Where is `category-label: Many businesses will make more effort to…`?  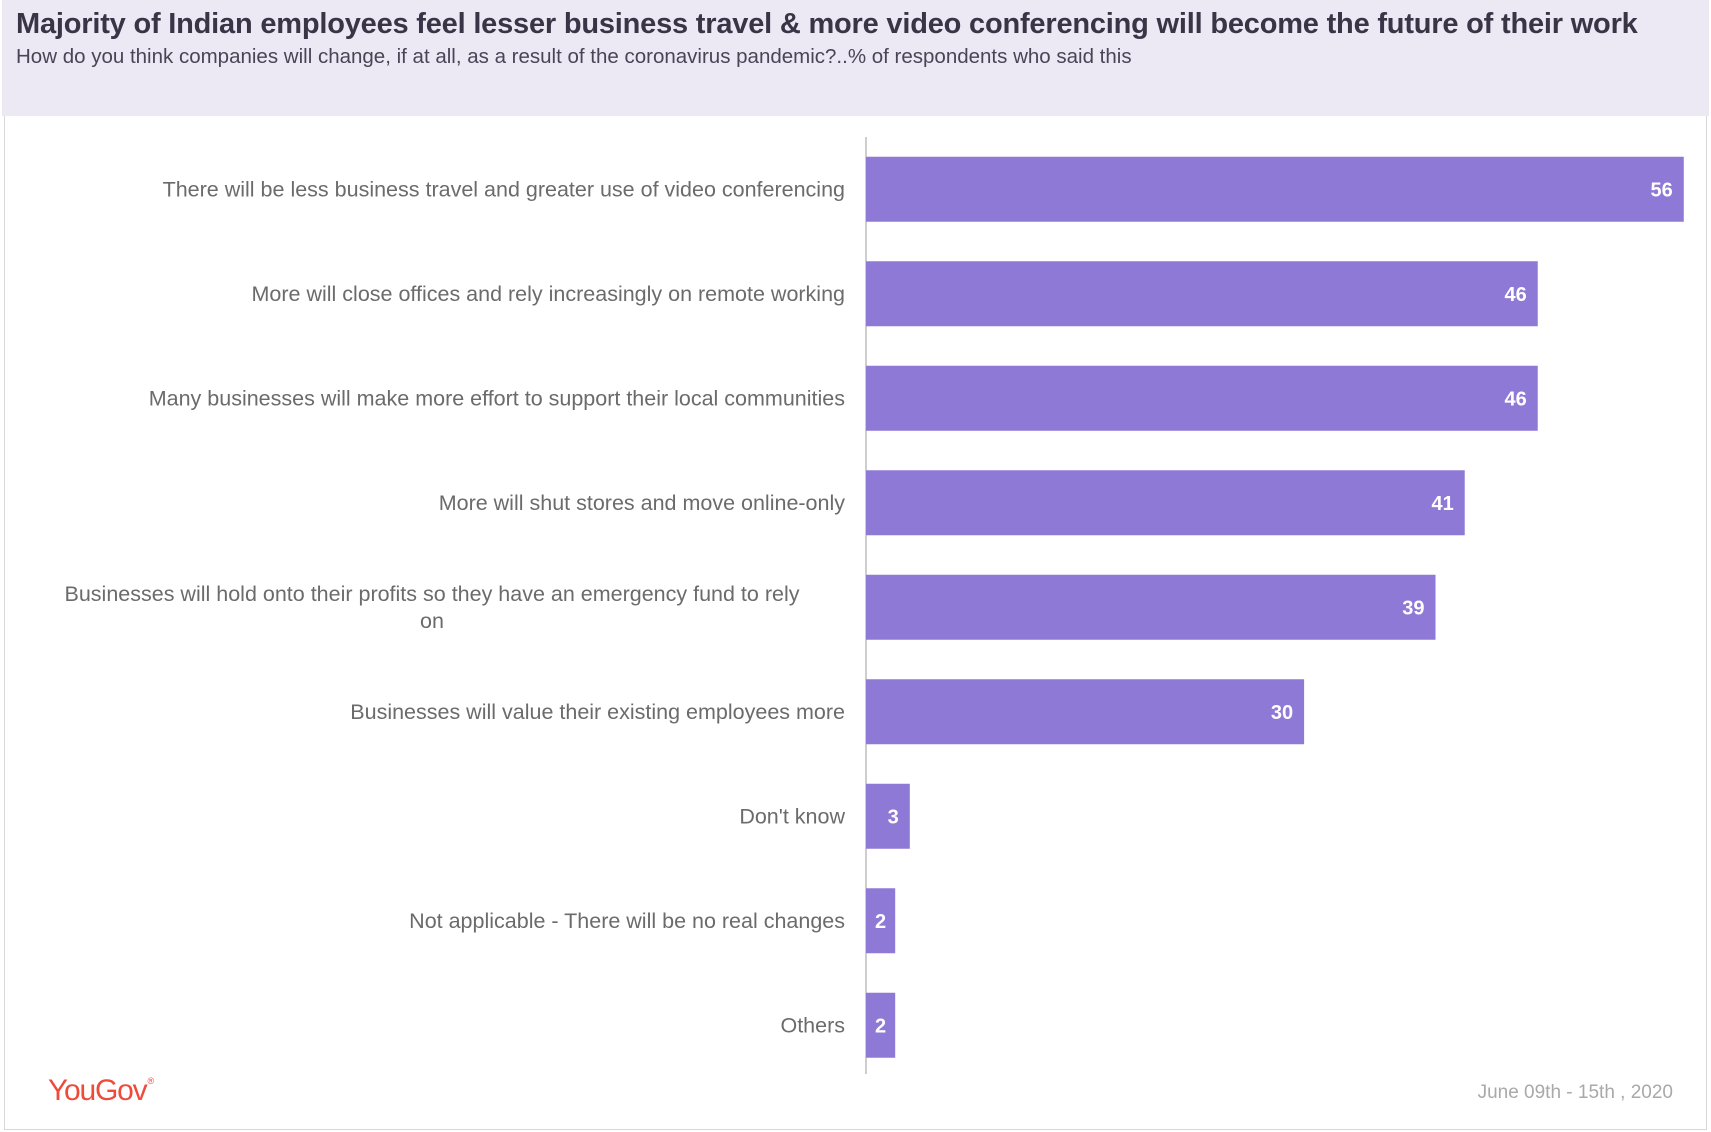
category-label: Many businesses will make more effort to… is located at coordinates (497, 398).